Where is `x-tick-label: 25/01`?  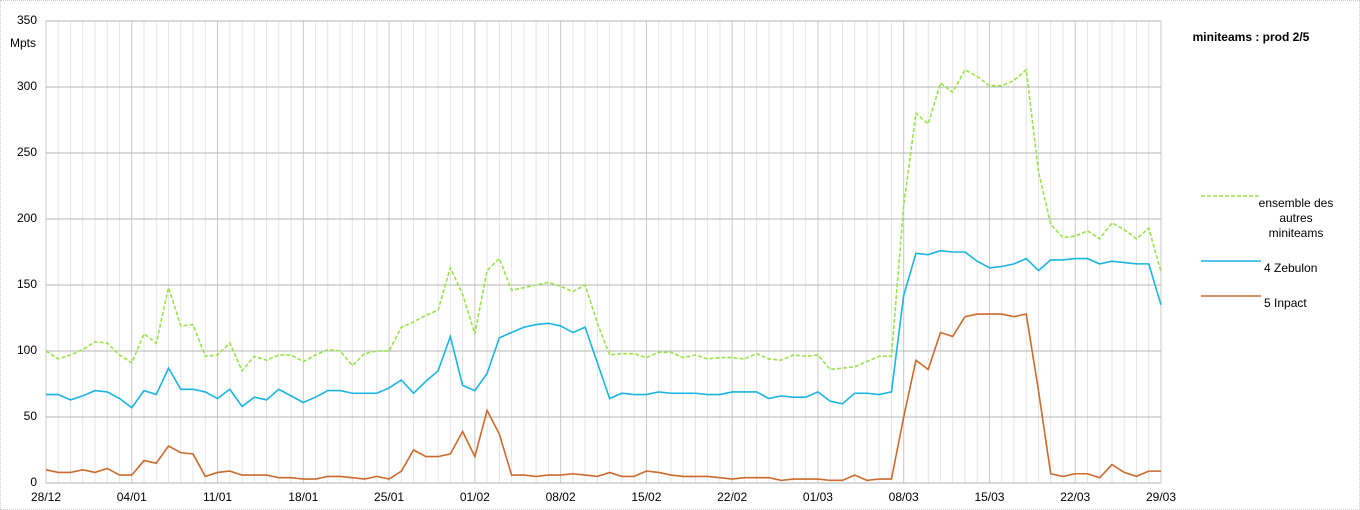 x-tick-label: 25/01 is located at coordinates (389, 497).